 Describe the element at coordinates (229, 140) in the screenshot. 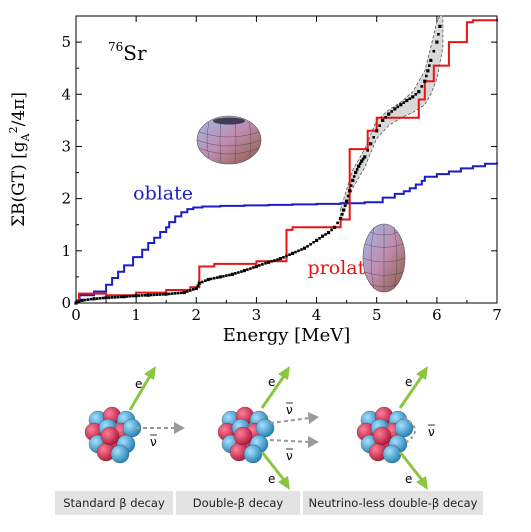

I see `oblate-shape-image` at that location.